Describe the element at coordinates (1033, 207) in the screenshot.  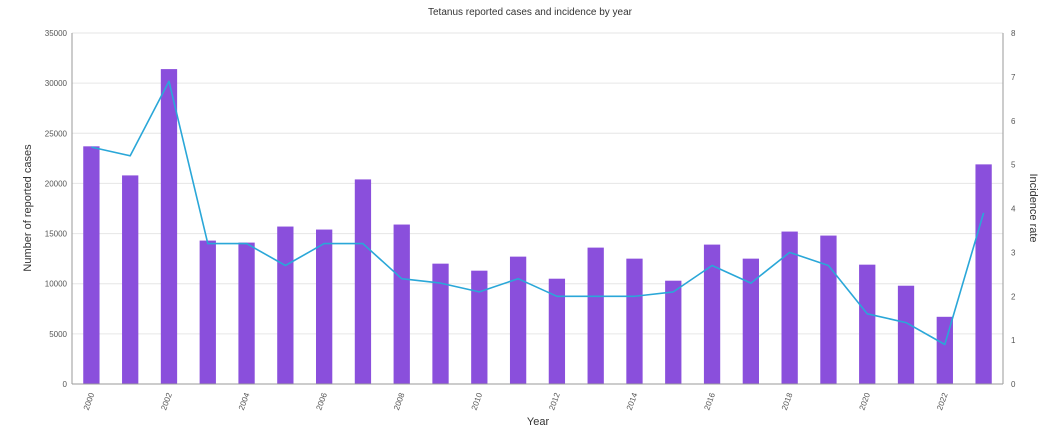
I see `y2-axis-title: Incidence rate` at that location.